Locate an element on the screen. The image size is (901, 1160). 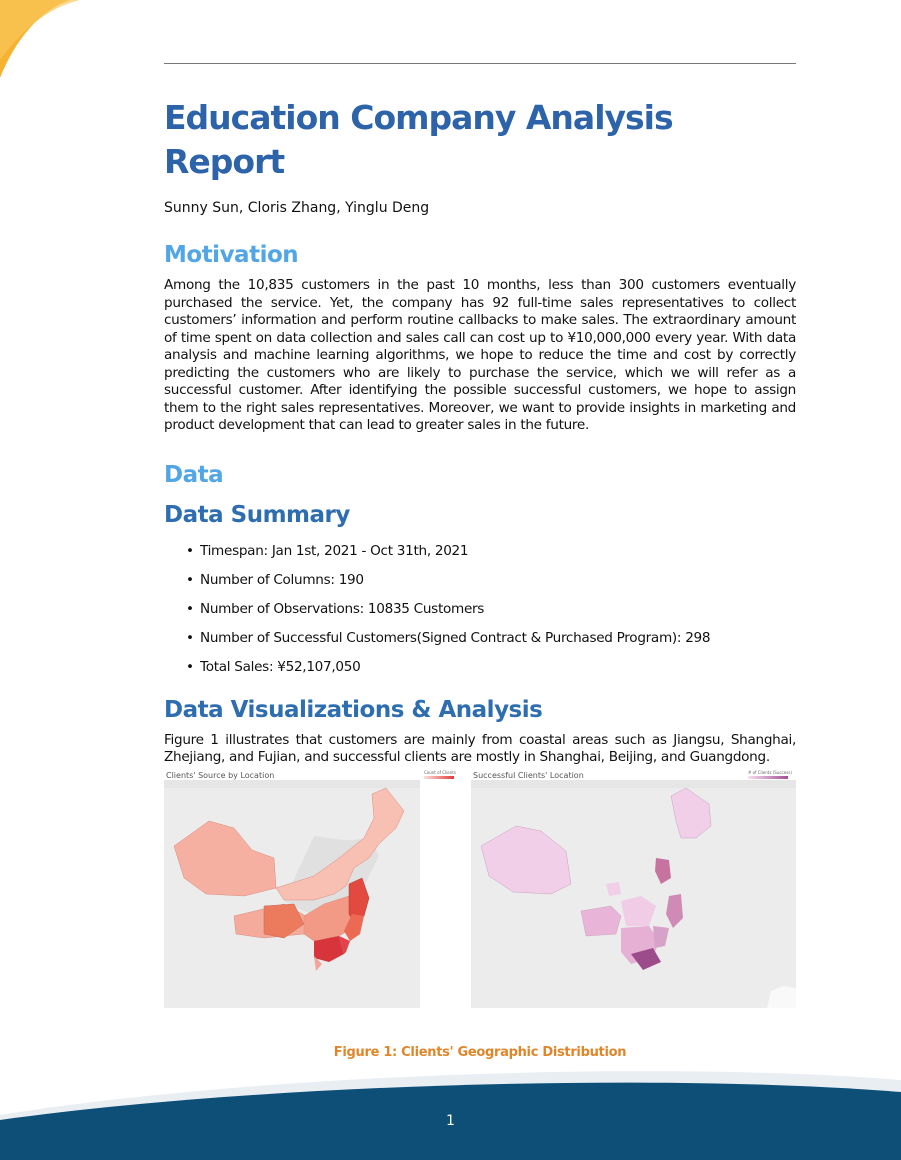
motivation-heading: Motivation is located at coordinates (231, 255).